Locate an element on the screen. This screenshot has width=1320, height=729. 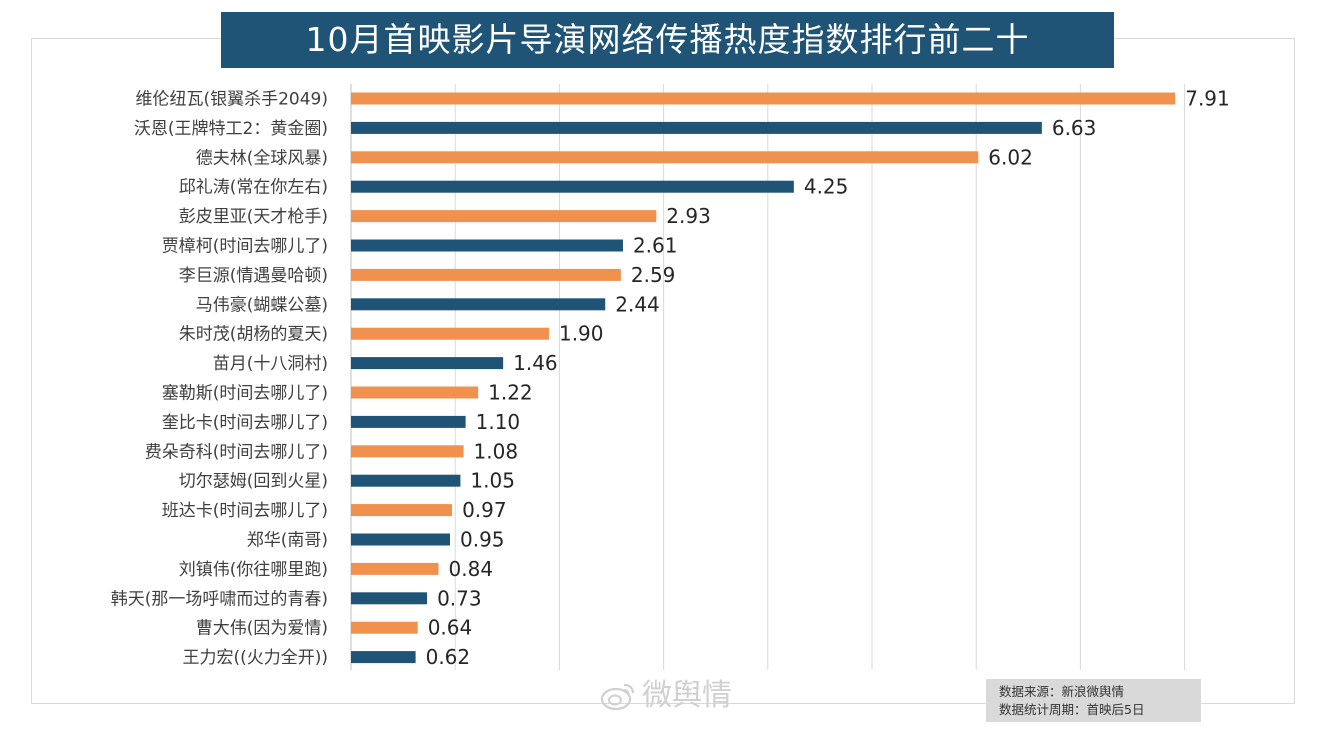
watermark-text: 微舆情 is located at coordinates (687, 695).